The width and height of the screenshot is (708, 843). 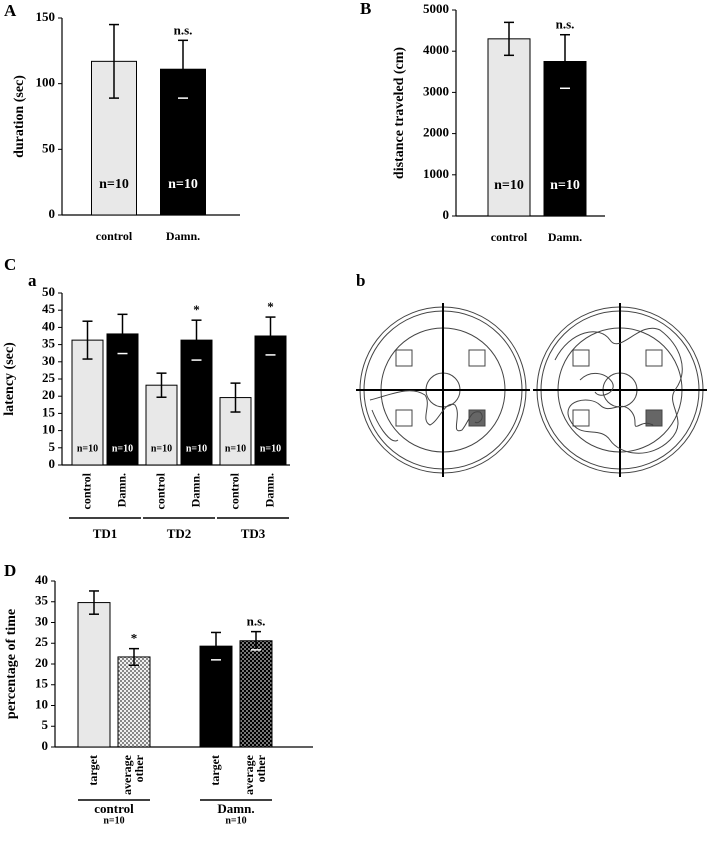 I want to click on y-tick-label: 100, so click(x=46, y=82).